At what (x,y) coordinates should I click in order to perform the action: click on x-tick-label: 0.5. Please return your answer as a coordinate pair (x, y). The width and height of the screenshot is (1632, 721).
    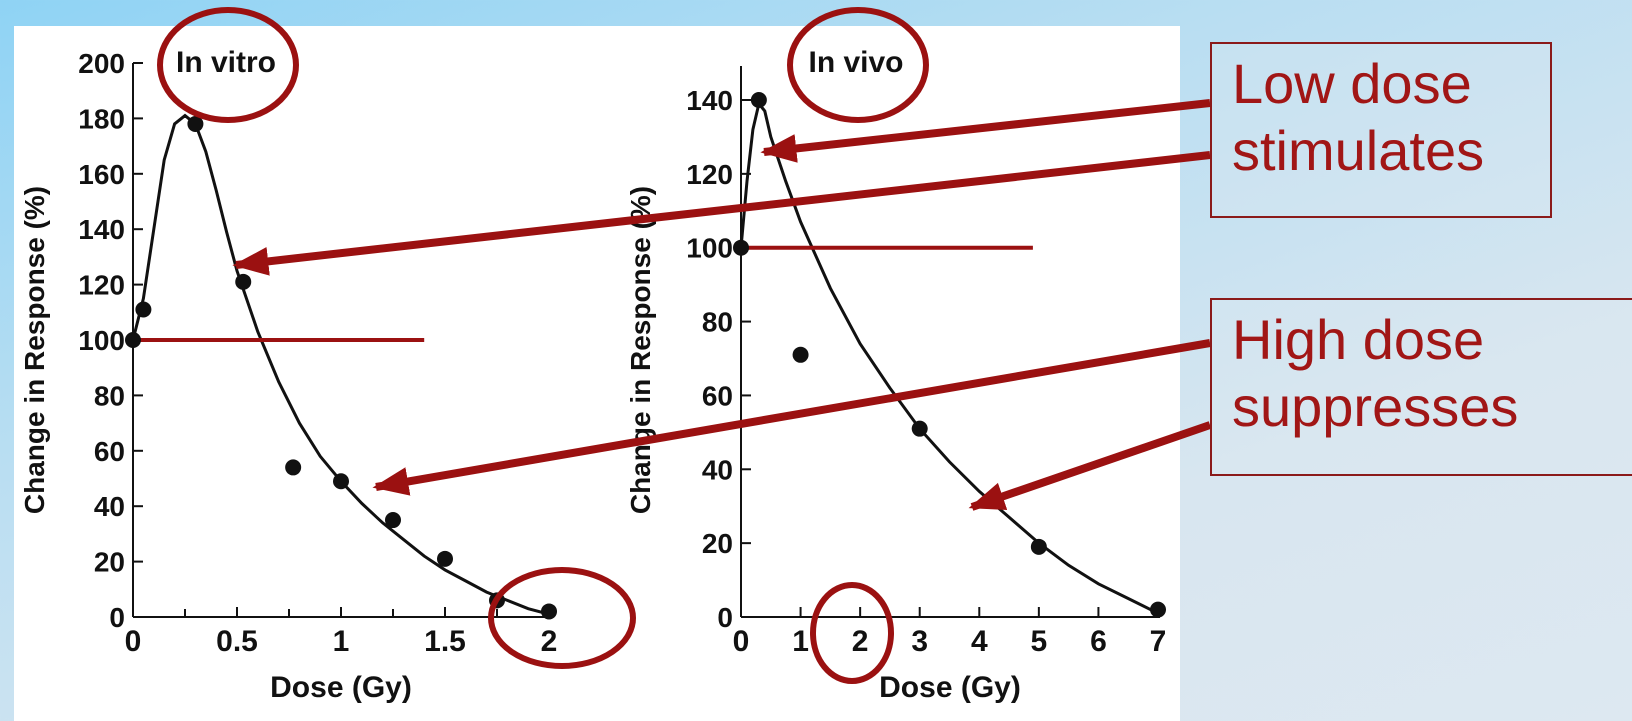
    Looking at the image, I should click on (237, 641).